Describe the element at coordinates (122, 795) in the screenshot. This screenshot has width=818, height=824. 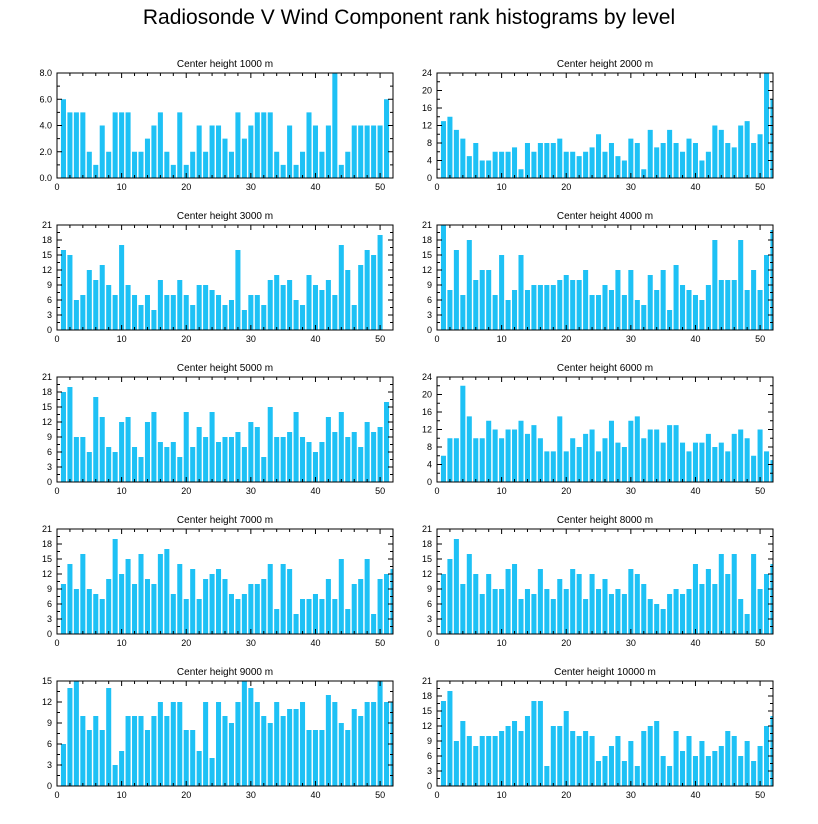
I see `x-tick-label: 10` at that location.